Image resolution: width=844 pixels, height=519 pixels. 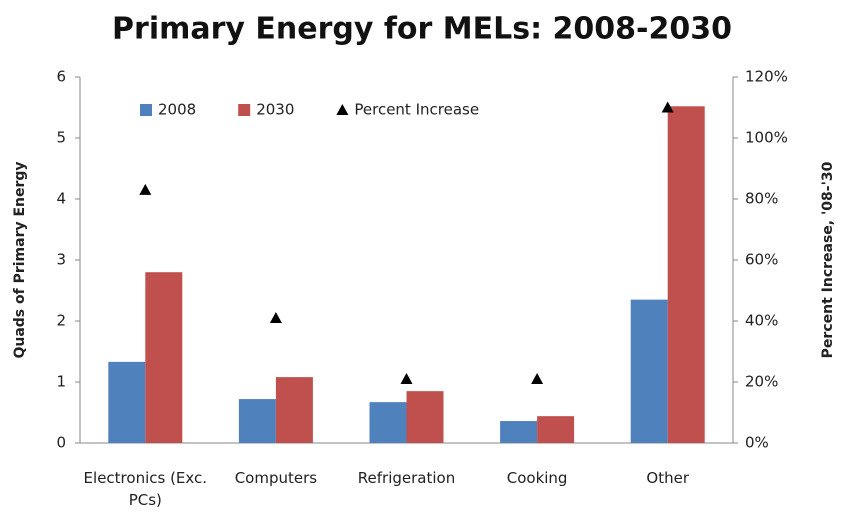 I want to click on y2-tick-label: 40%, so click(x=761, y=321).